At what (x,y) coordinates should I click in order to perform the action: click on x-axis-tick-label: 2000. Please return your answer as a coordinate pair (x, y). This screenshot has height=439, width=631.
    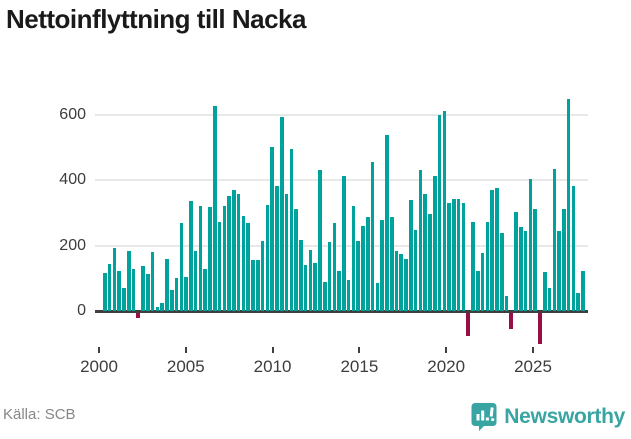
    Looking at the image, I should click on (99, 366).